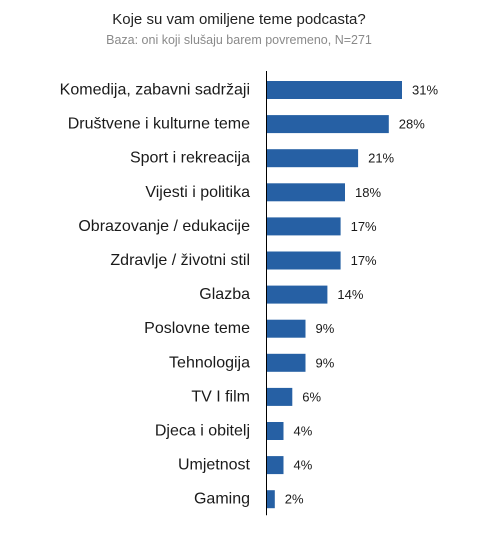  I want to click on value-label-12: 2%, so click(294, 499).